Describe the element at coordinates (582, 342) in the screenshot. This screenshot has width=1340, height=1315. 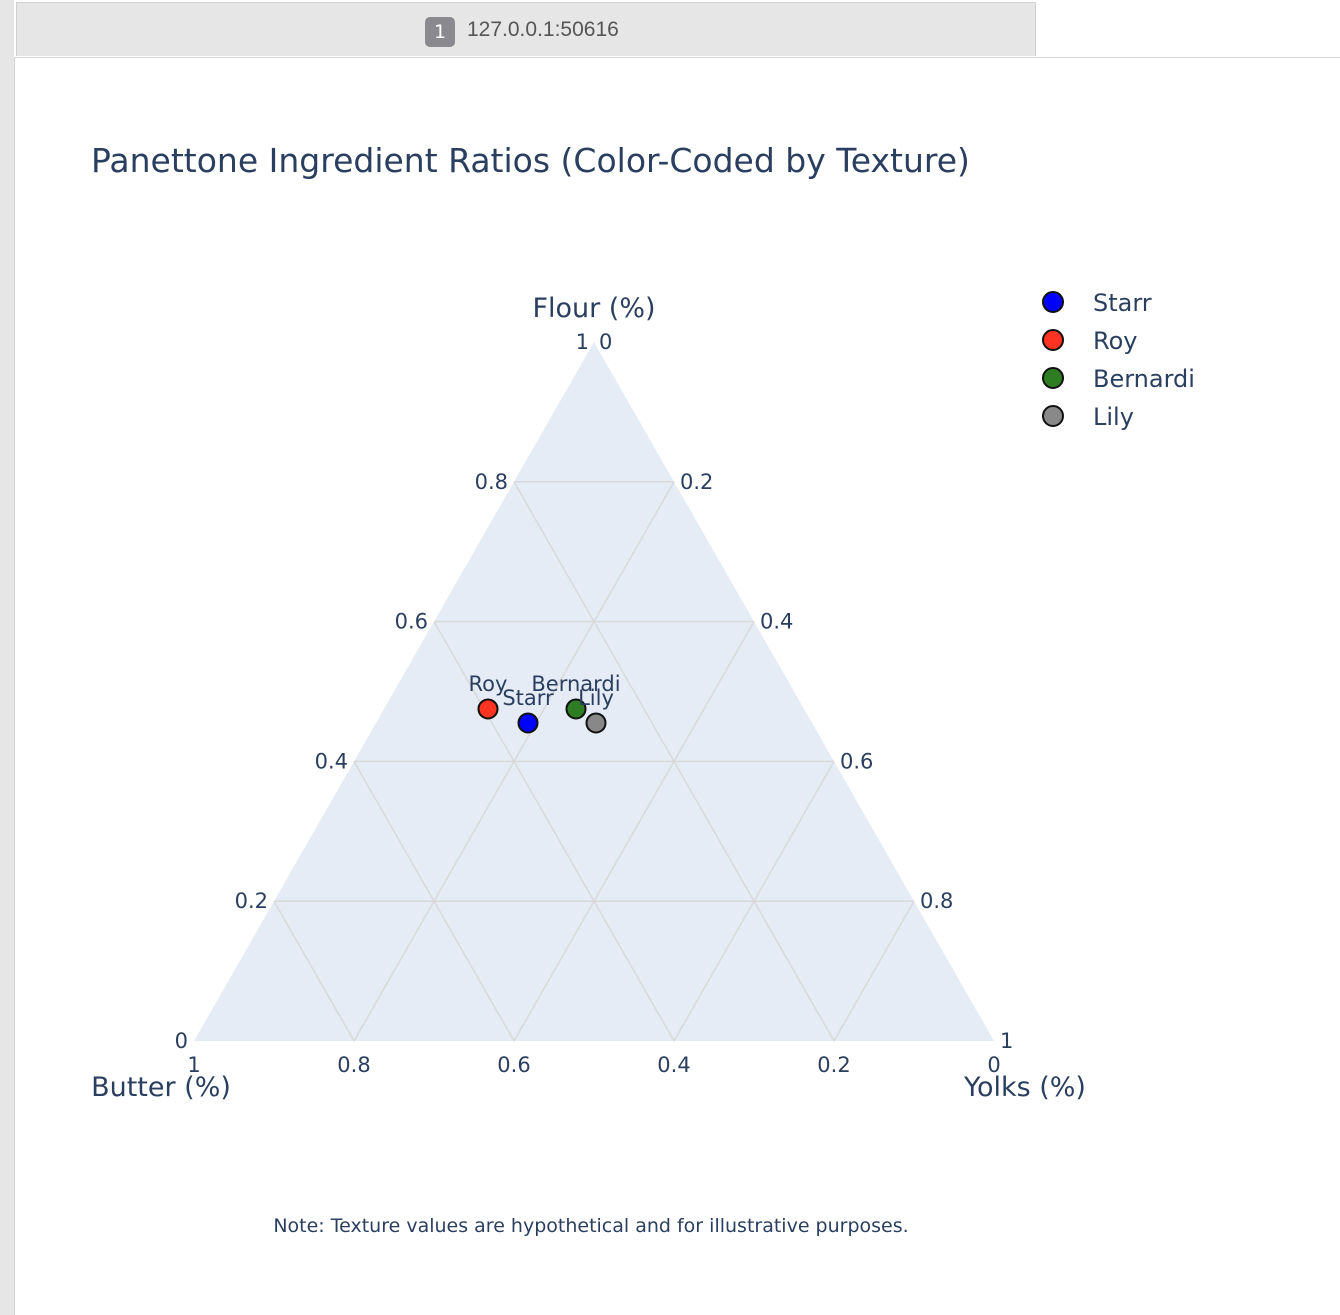
I see `tick-flour-5: 1` at that location.